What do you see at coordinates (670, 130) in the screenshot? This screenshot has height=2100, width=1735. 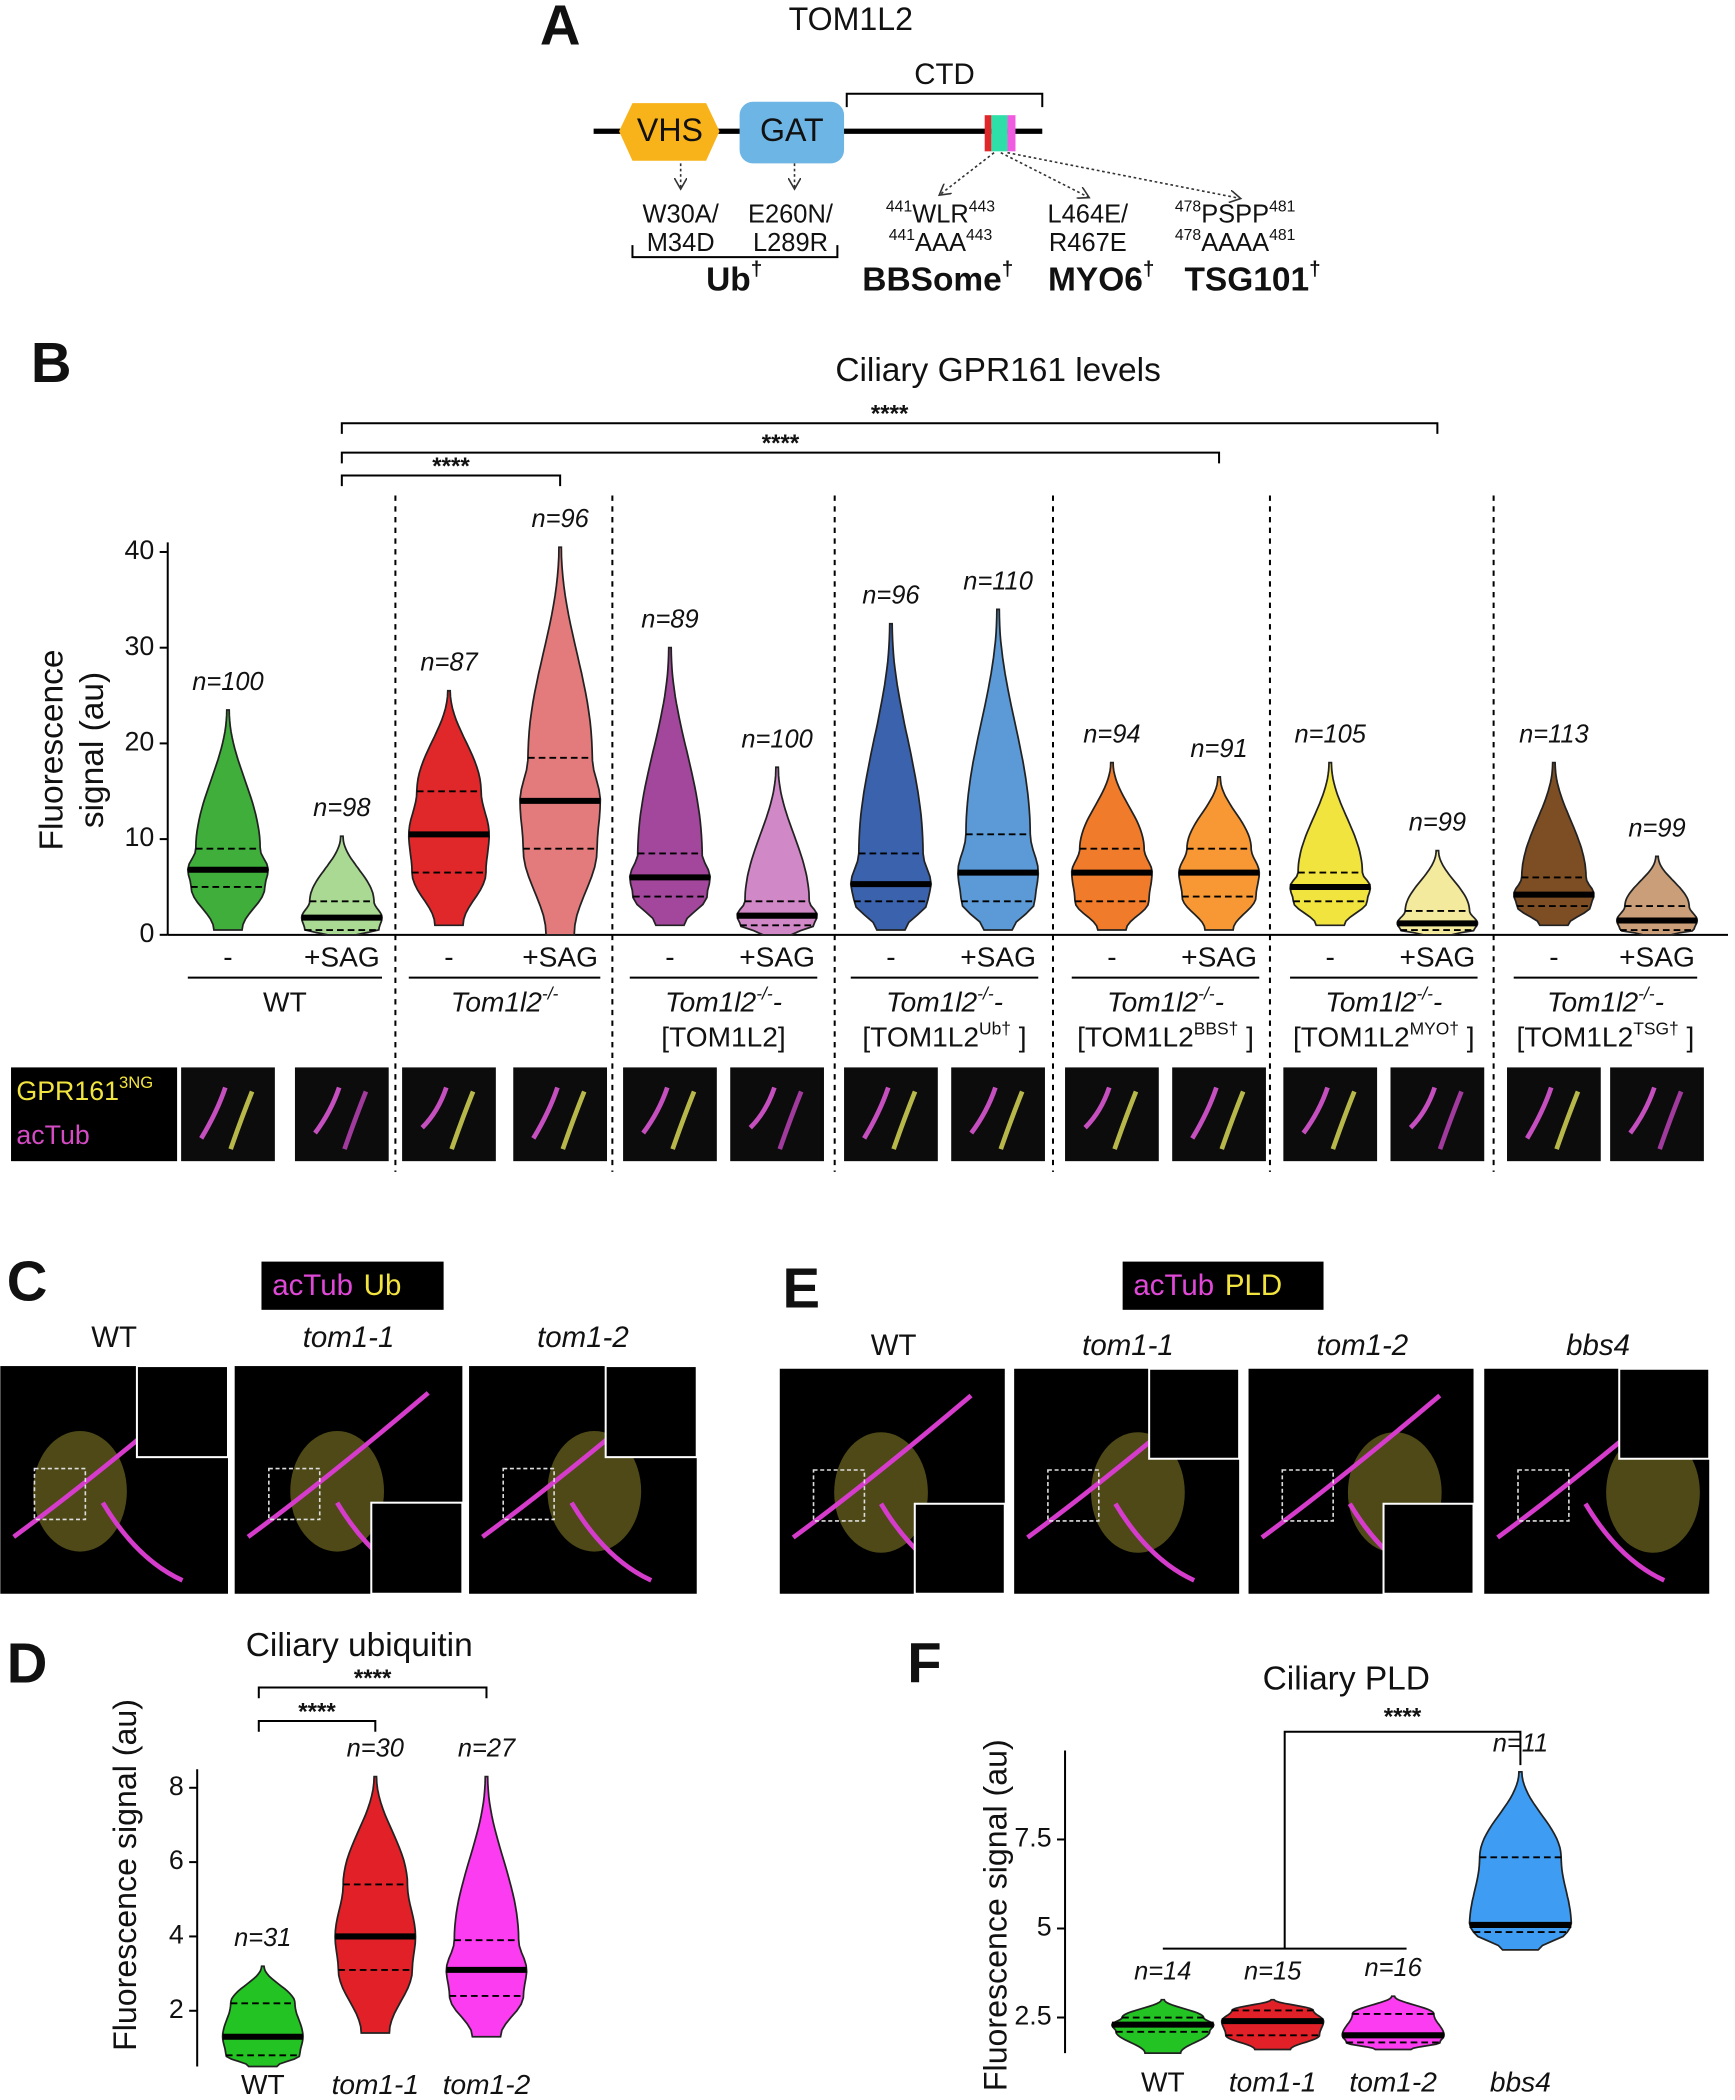 I see `domain-label: VHS` at bounding box center [670, 130].